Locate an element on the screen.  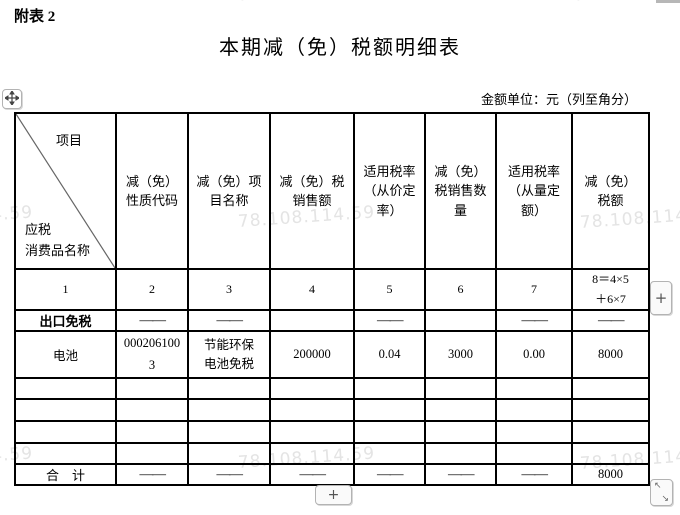
column-header-ad-valorem-rate: 适用税率 （从价定 率） is located at coordinates (389, 191).